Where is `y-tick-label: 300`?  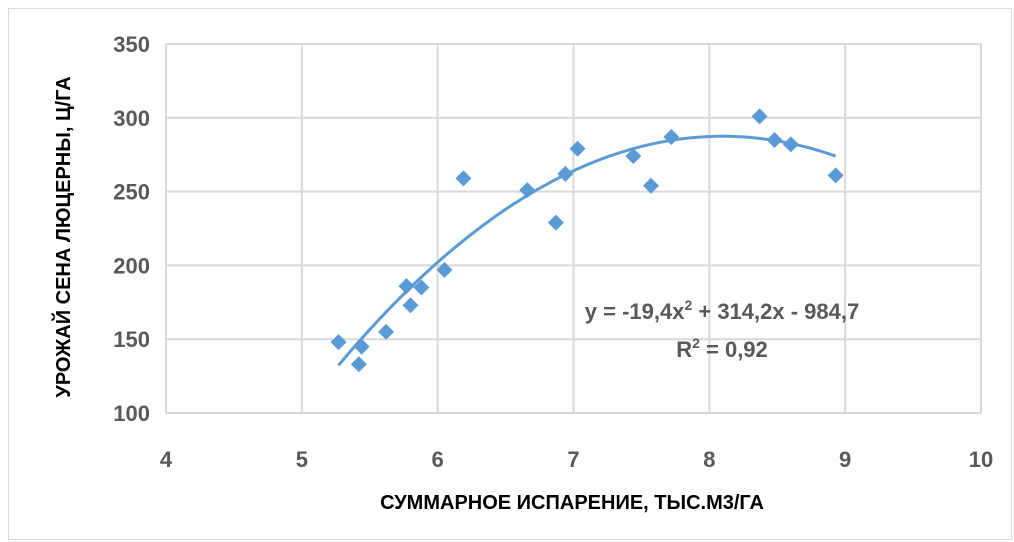 y-tick-label: 300 is located at coordinates (131, 118).